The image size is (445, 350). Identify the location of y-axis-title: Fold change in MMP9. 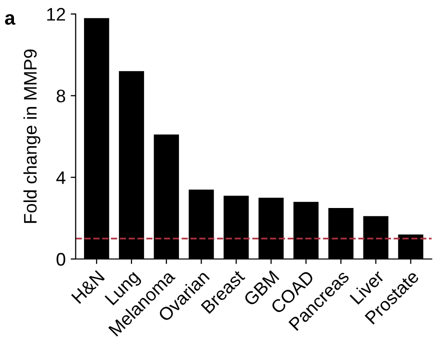
(31, 136).